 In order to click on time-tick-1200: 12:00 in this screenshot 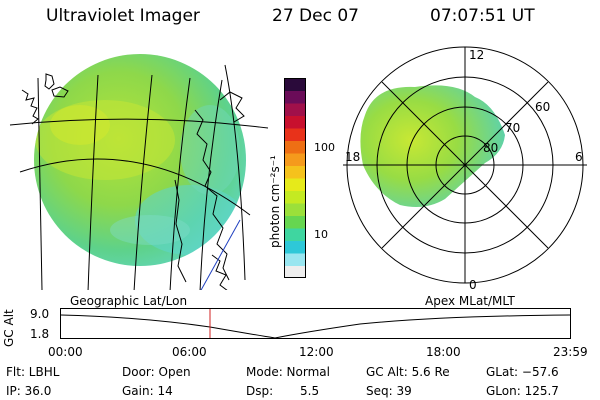, I will do `click(316, 352)`.